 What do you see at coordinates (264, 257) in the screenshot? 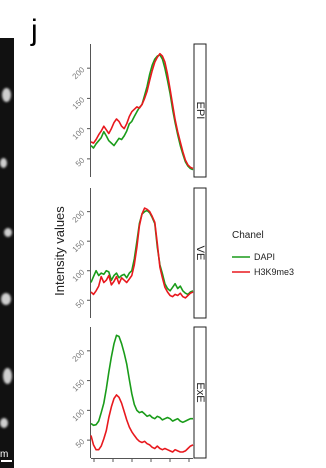
I see `legend-label-dapi: DAPI` at bounding box center [264, 257].